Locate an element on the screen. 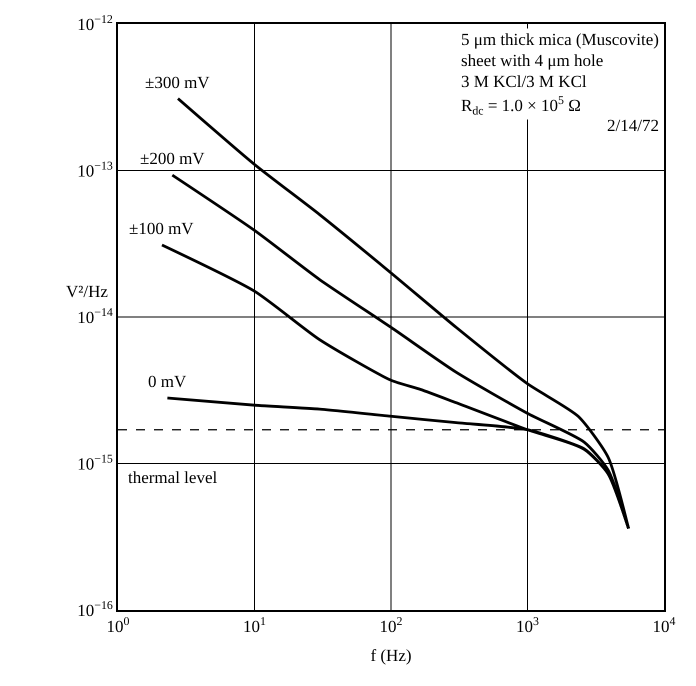 This screenshot has height=686, width=696. x-tick-label: 10$^{3}$ is located at coordinates (528, 625).